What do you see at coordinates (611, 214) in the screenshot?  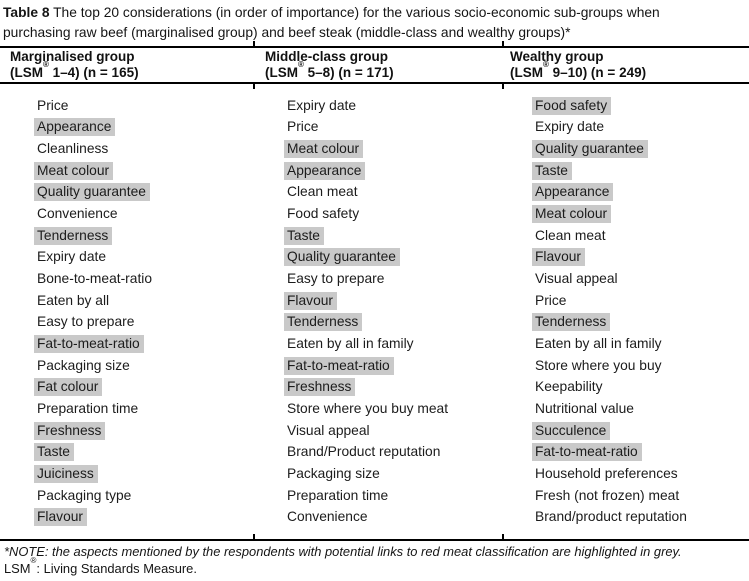 I see `consideration-row: Meat colour` at bounding box center [611, 214].